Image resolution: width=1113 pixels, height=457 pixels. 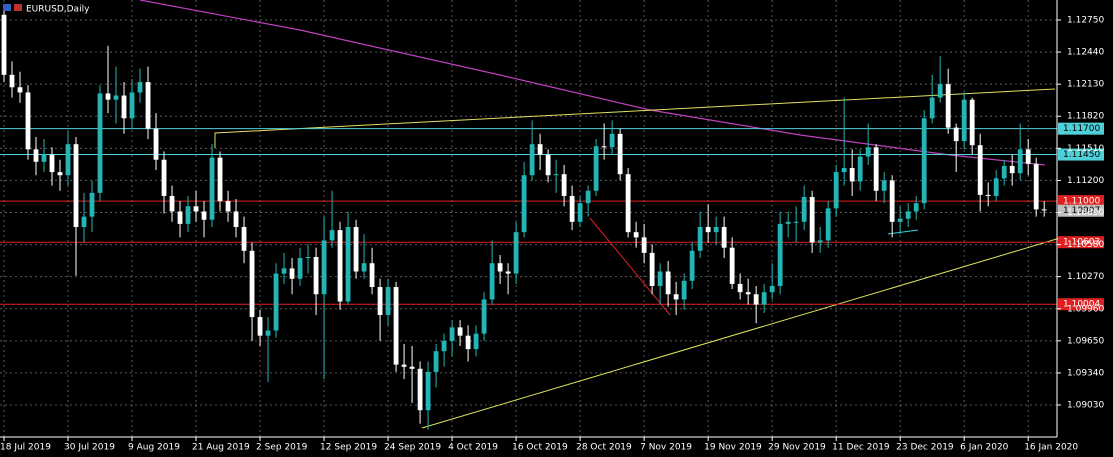 What do you see at coordinates (630, 266) in the screenshot?
I see `trend-line` at bounding box center [630, 266].